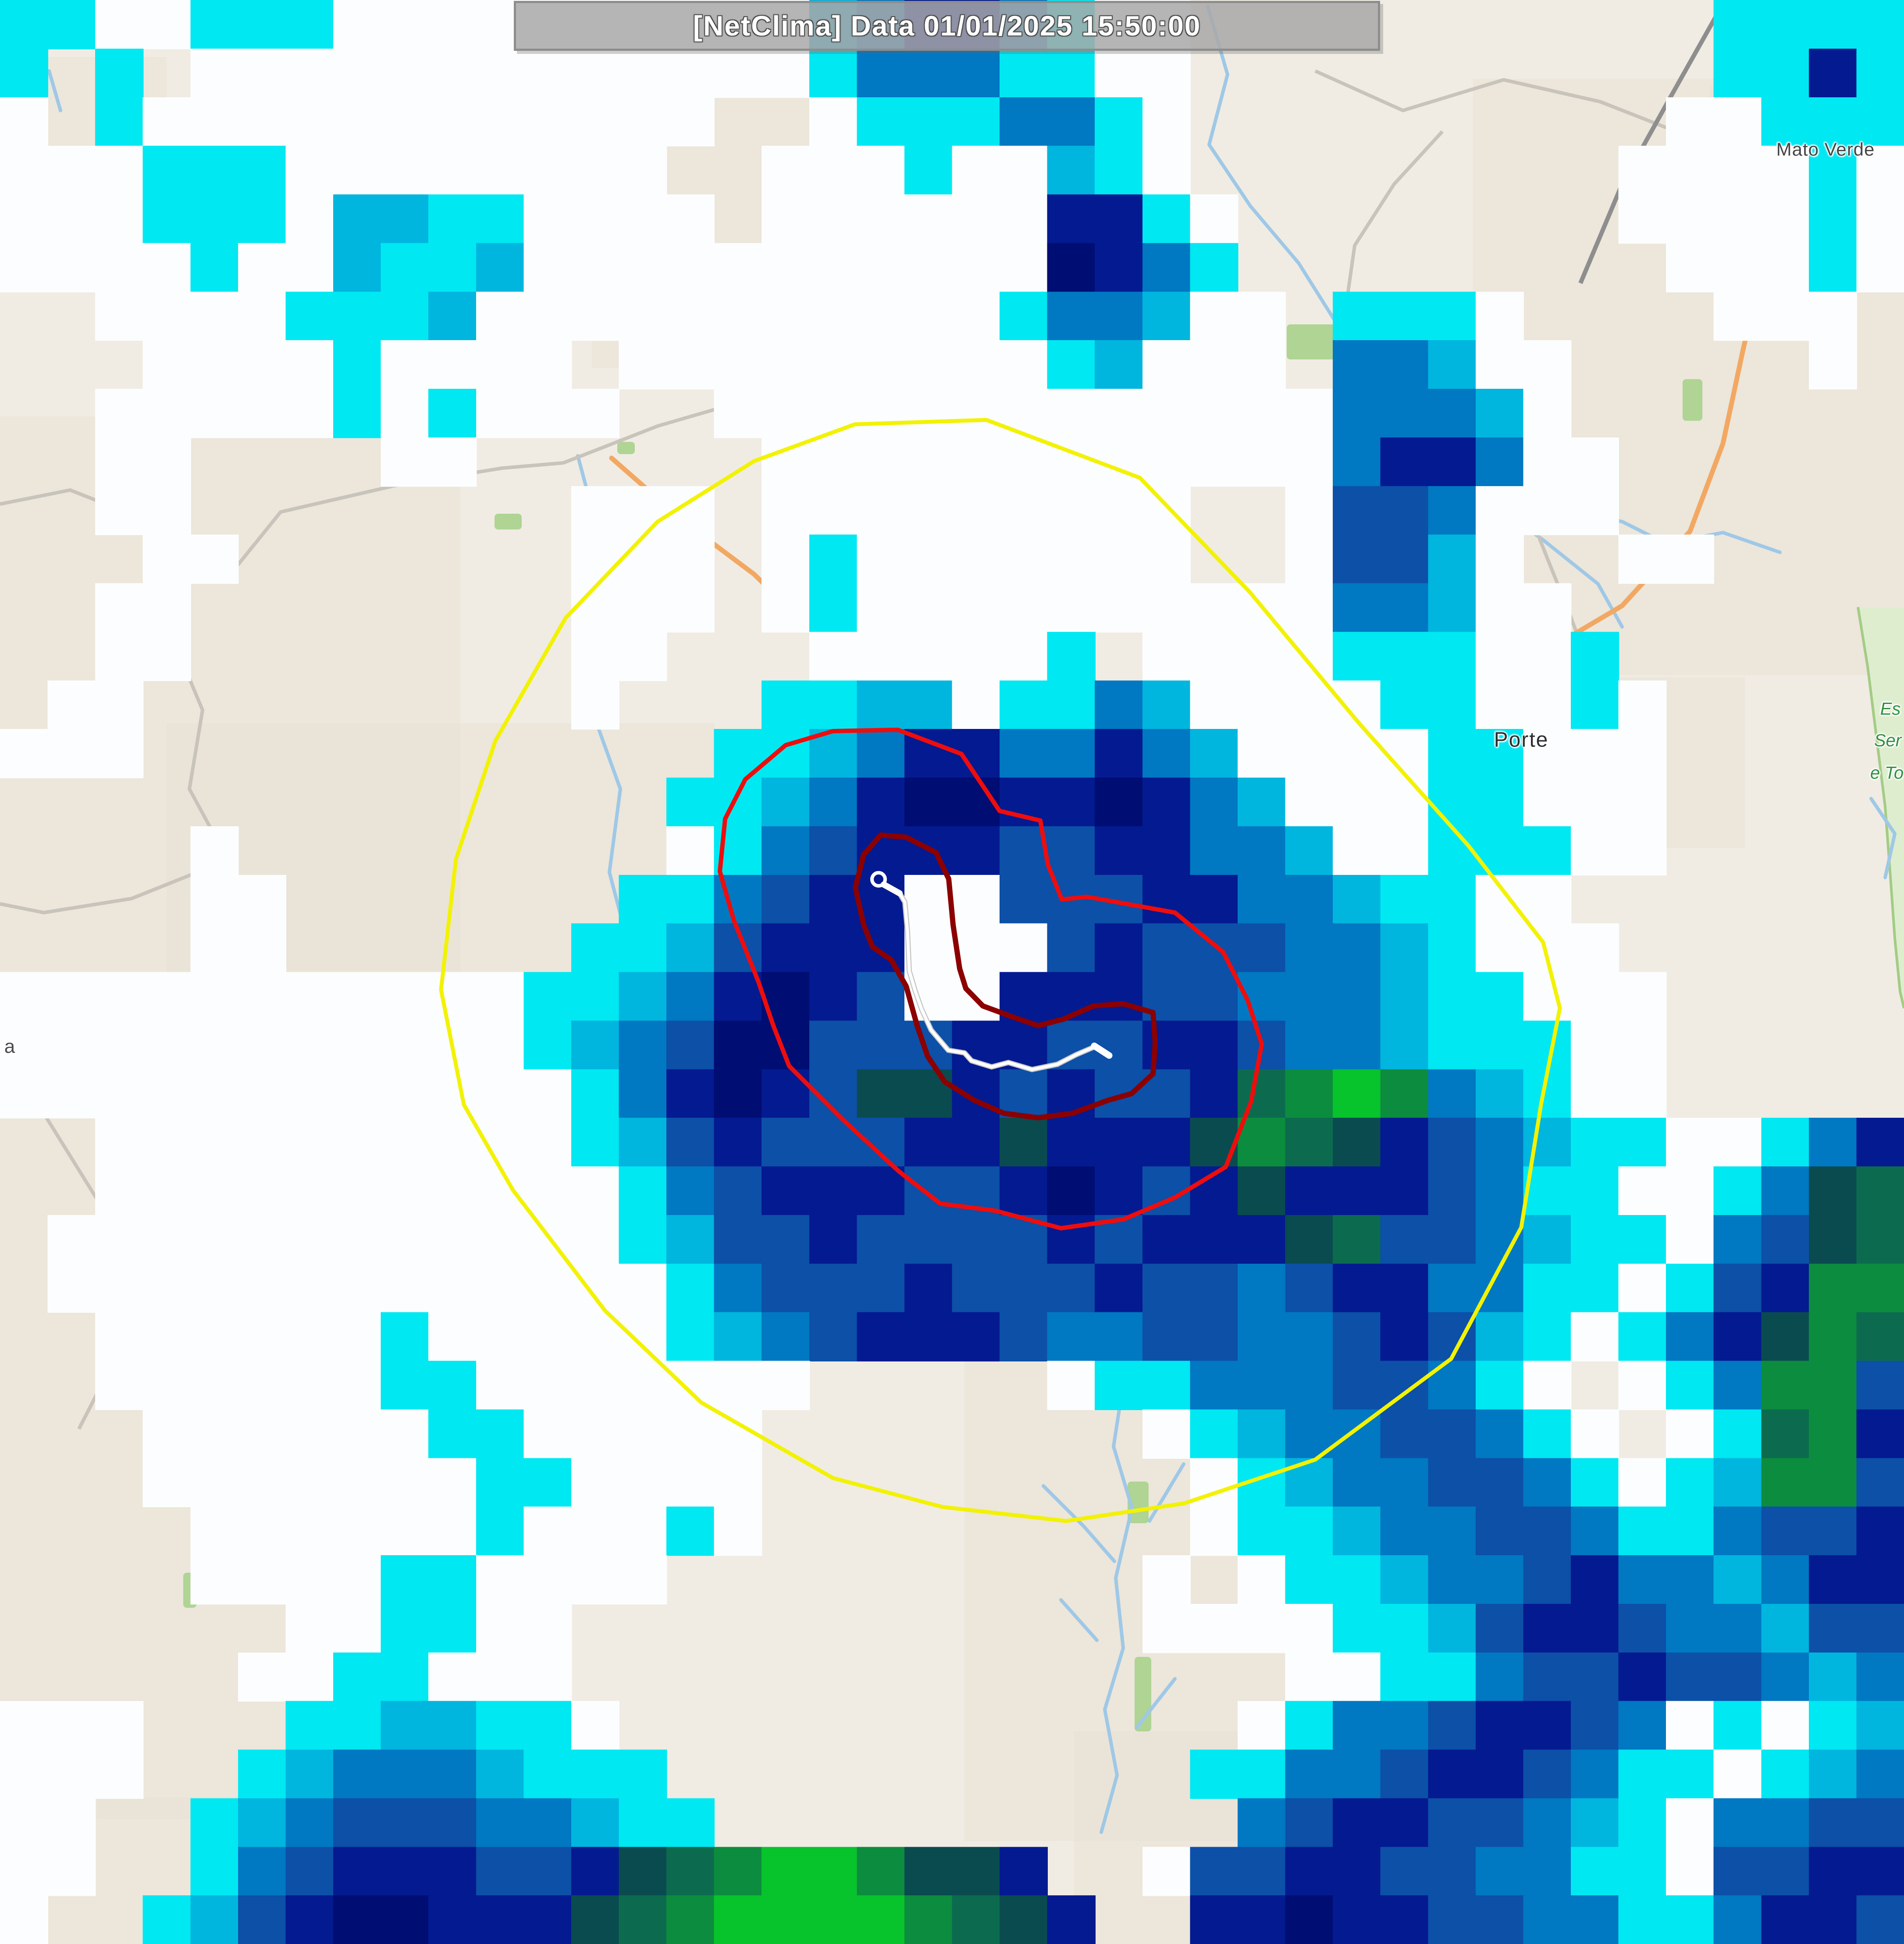 This screenshot has height=1944, width=1904. What do you see at coordinates (878, 879) in the screenshot?
I see `storm-track-start-marker` at bounding box center [878, 879].